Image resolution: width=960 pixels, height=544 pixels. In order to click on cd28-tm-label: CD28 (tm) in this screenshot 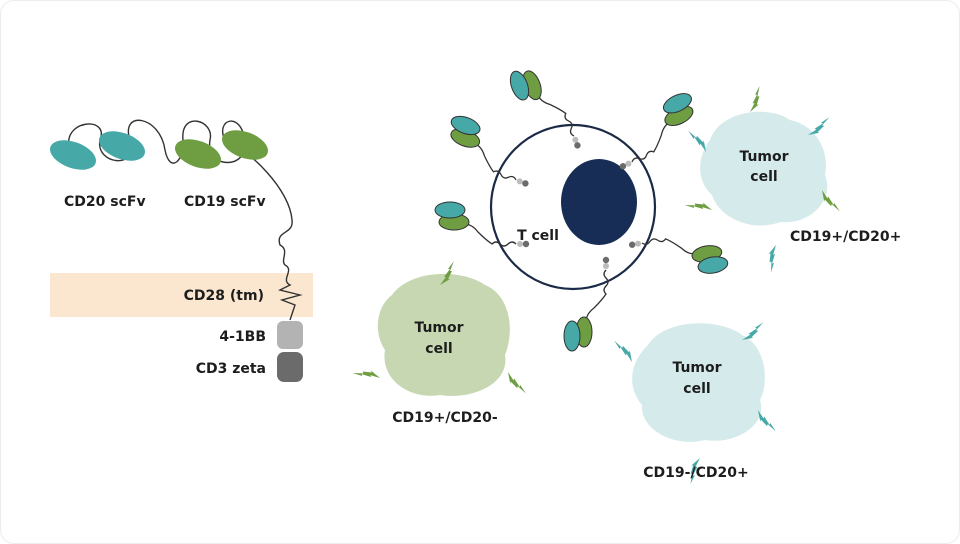, I will do `click(224, 296)`.